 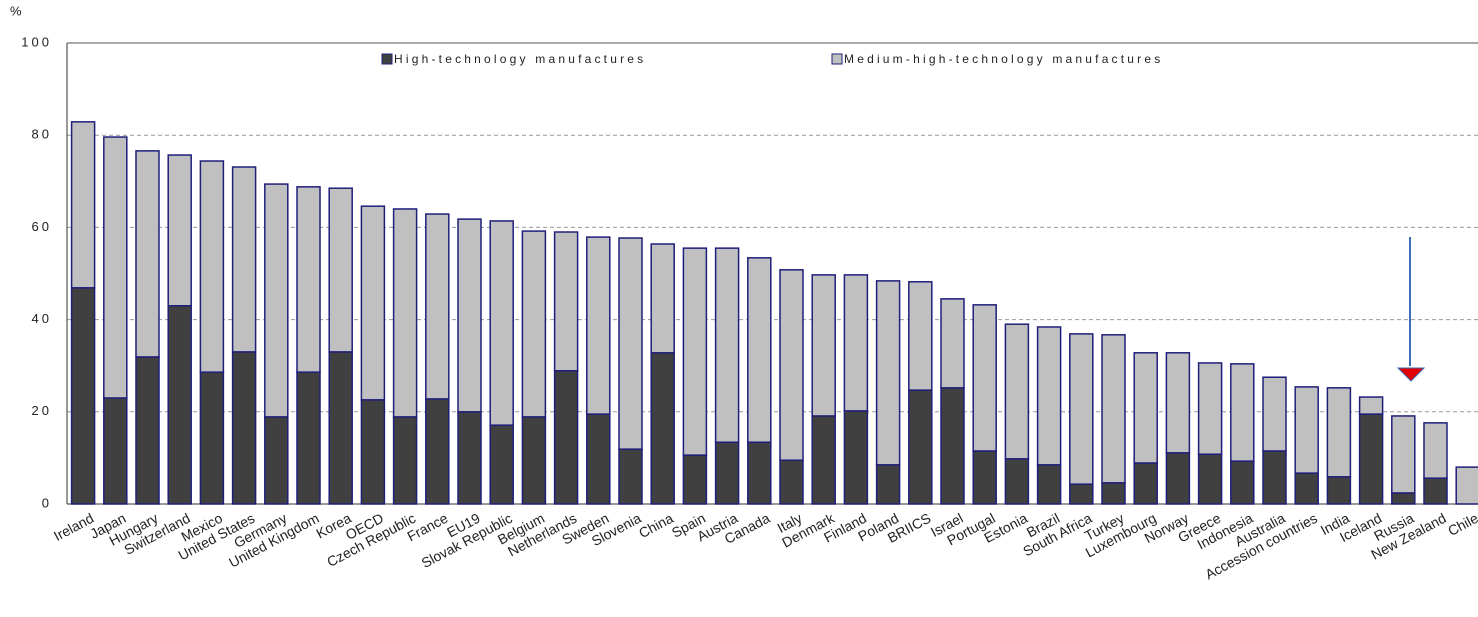 I want to click on y-tick-label: 40, so click(x=42, y=318).